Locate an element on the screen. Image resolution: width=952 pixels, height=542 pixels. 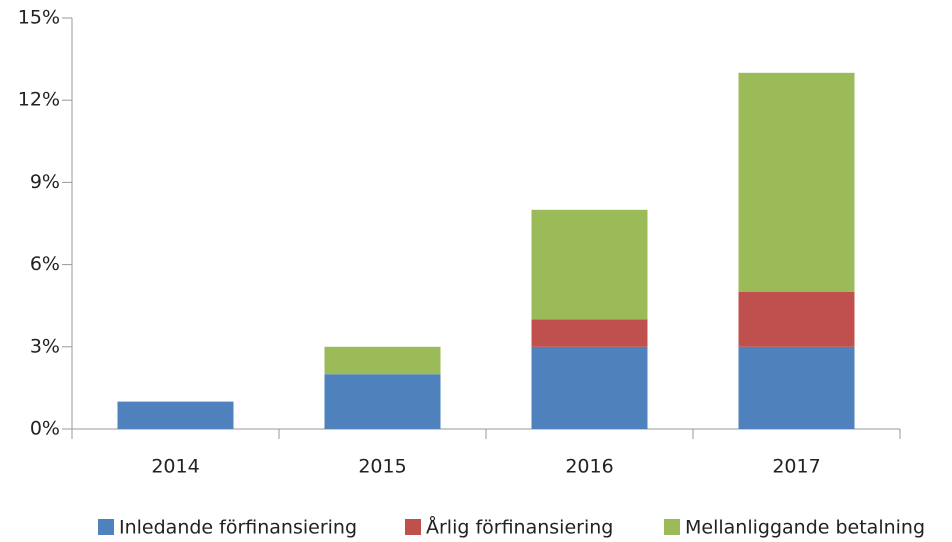
y-tick-label: 6% is located at coordinates (45, 264).